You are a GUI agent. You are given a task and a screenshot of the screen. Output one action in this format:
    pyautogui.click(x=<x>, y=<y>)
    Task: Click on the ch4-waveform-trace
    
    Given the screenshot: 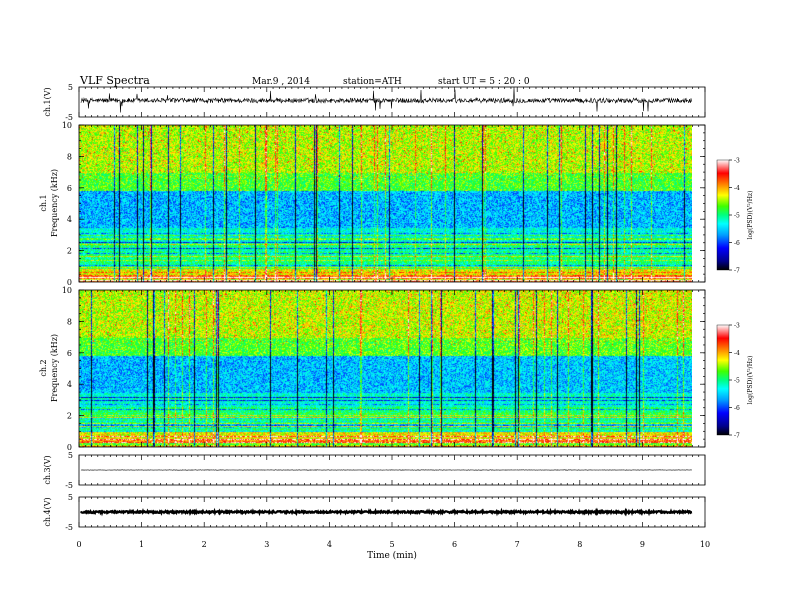 What is the action you would take?
    pyautogui.click(x=386, y=512)
    